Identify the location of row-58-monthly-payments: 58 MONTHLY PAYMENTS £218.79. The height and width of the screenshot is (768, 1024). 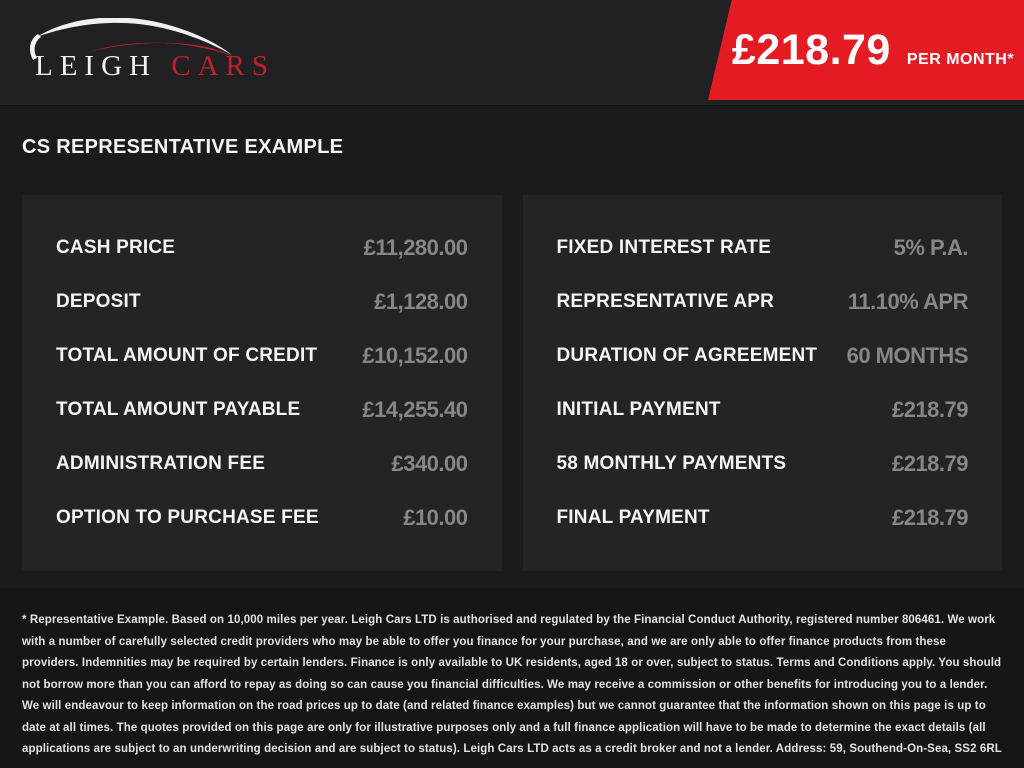
(763, 464).